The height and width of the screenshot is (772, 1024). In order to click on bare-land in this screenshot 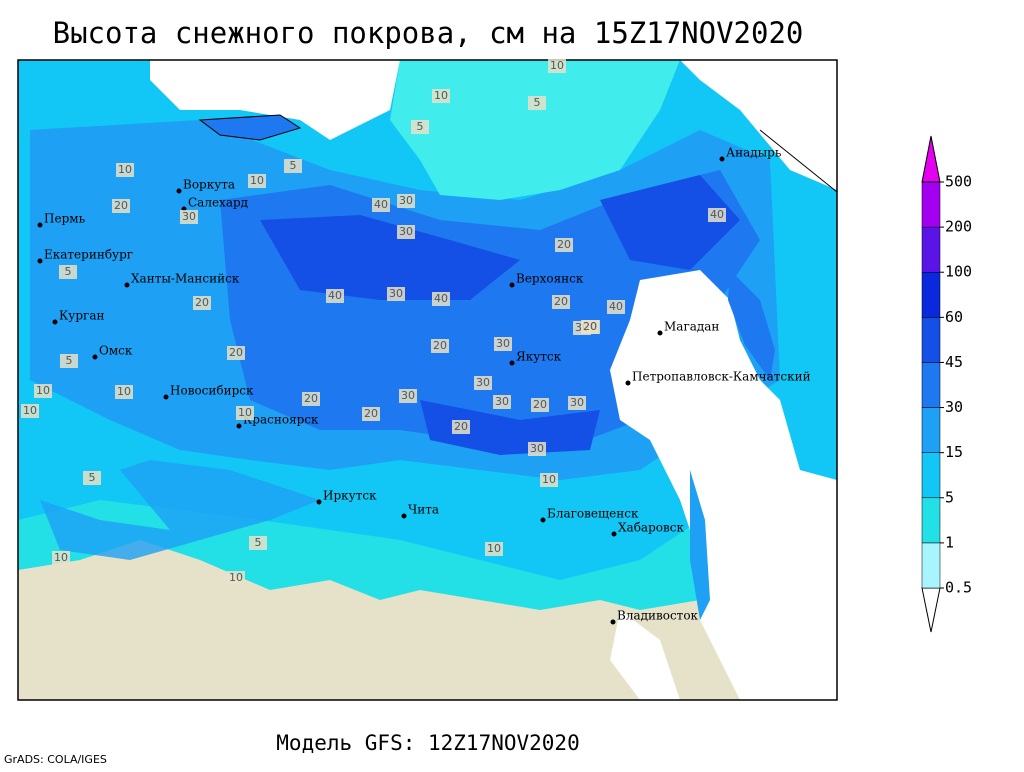, I will do `click(309, 630)`.